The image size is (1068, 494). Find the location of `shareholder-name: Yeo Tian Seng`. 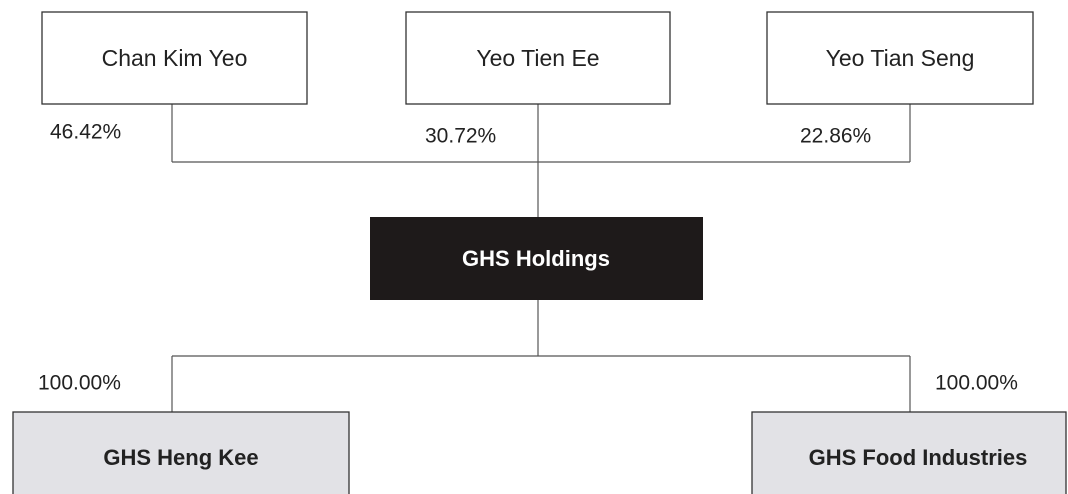

shareholder-name: Yeo Tian Seng is located at coordinates (900, 58).